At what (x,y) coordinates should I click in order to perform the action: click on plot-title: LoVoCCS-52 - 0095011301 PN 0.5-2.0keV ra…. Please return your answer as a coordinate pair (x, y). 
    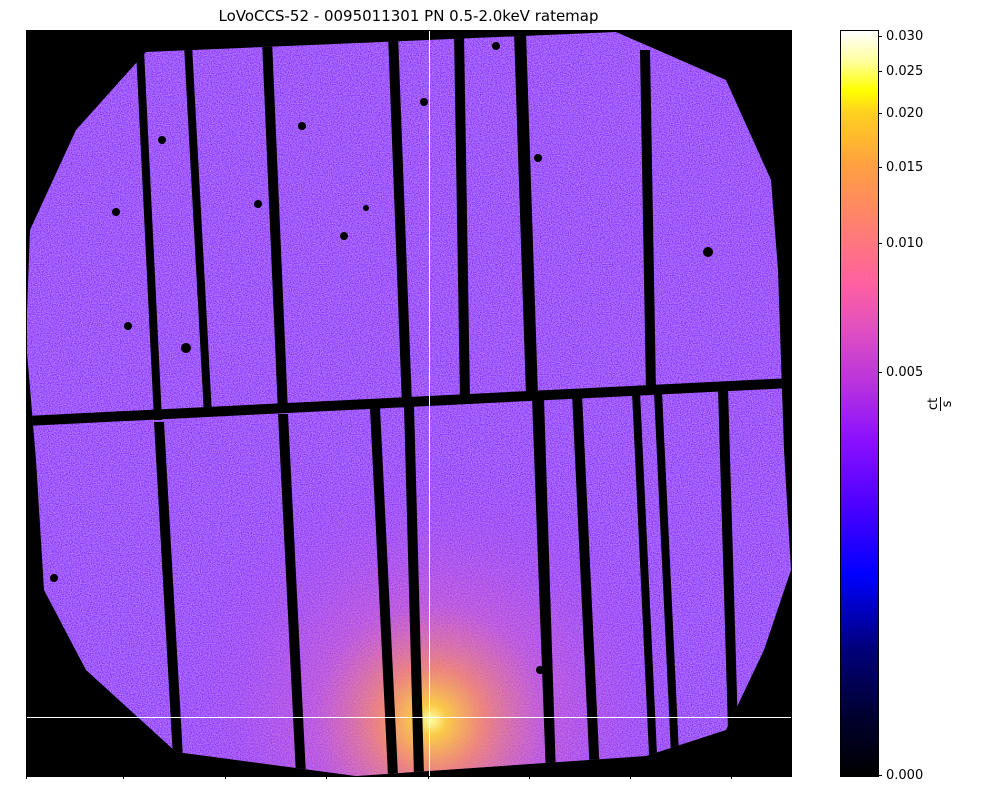
    Looking at the image, I should click on (408, 16).